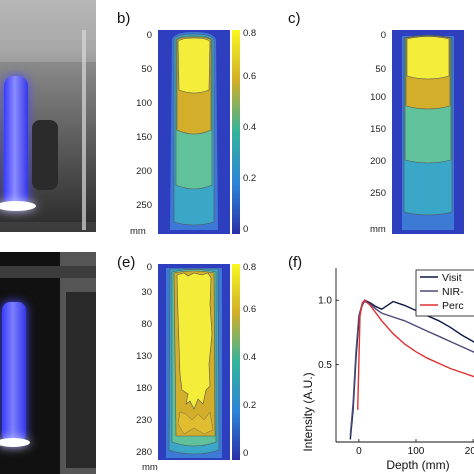 The image size is (474, 474). Describe the element at coordinates (258, 361) in the screenshot. I see `colorbar-e-ticks: 0.8 0.6 0.4 0.2 0` at that location.